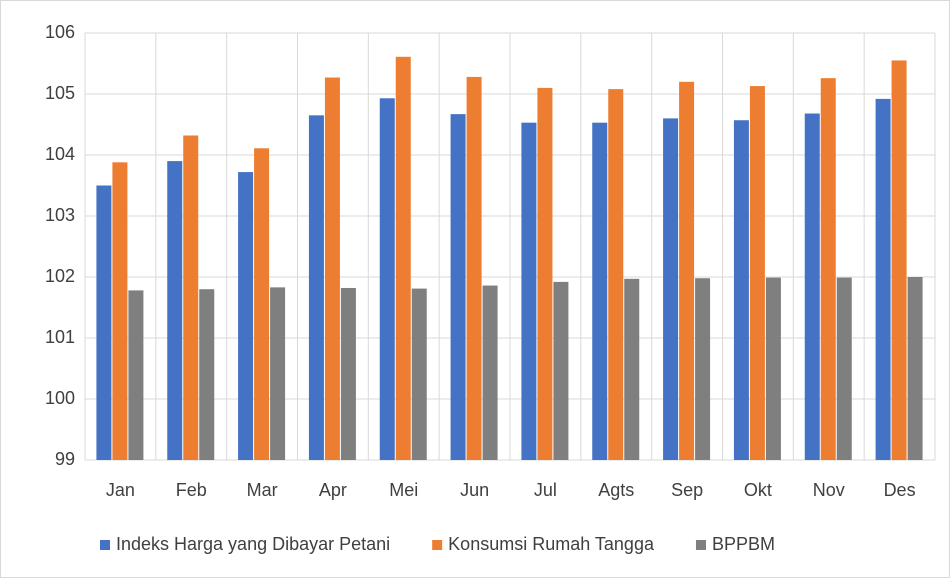  I want to click on y-tick-label: 101, so click(60, 337).